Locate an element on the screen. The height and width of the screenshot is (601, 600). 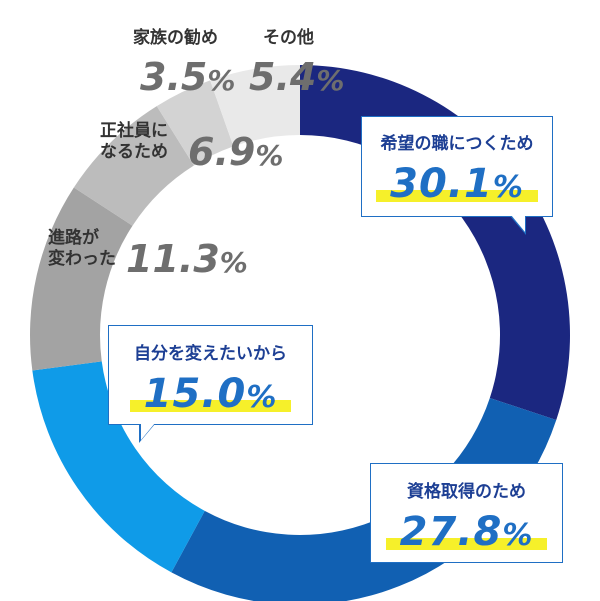
segment-value-hope-job: 30.1% is located at coordinates (457, 184).